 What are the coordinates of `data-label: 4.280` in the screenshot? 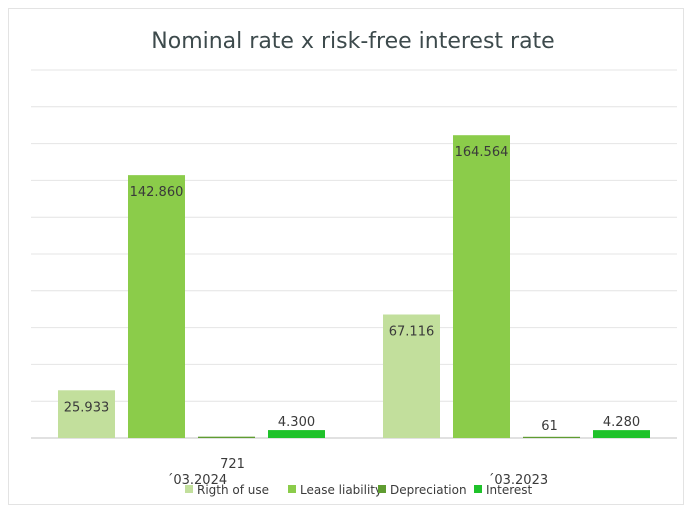 It's located at (621, 422).